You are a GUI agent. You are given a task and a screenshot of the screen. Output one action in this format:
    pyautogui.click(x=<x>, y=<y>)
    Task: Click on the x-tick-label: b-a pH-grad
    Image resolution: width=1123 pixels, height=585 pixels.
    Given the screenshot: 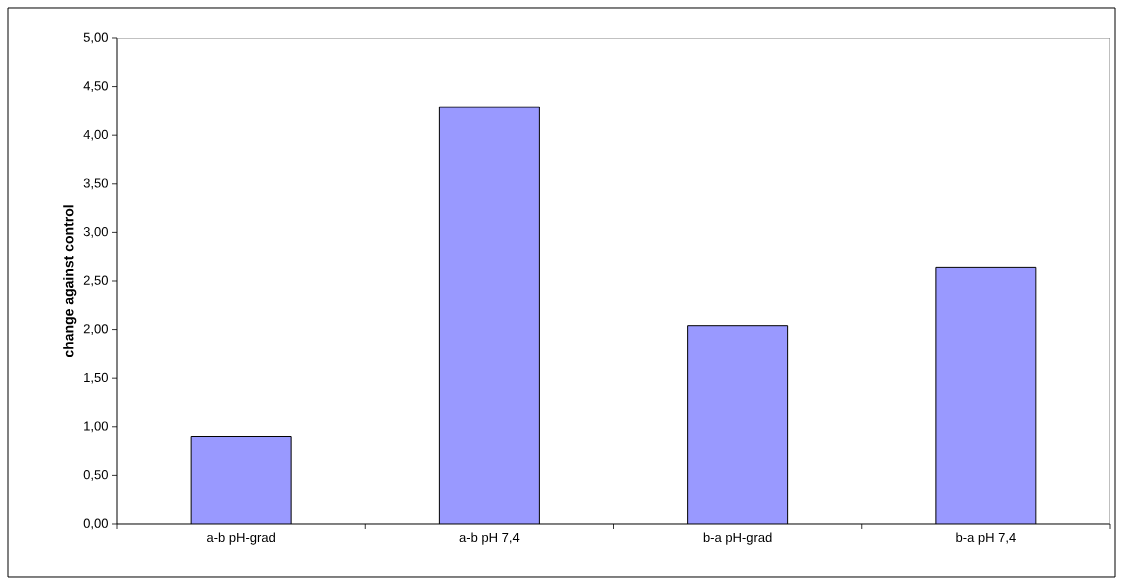 What is the action you would take?
    pyautogui.click(x=737, y=538)
    